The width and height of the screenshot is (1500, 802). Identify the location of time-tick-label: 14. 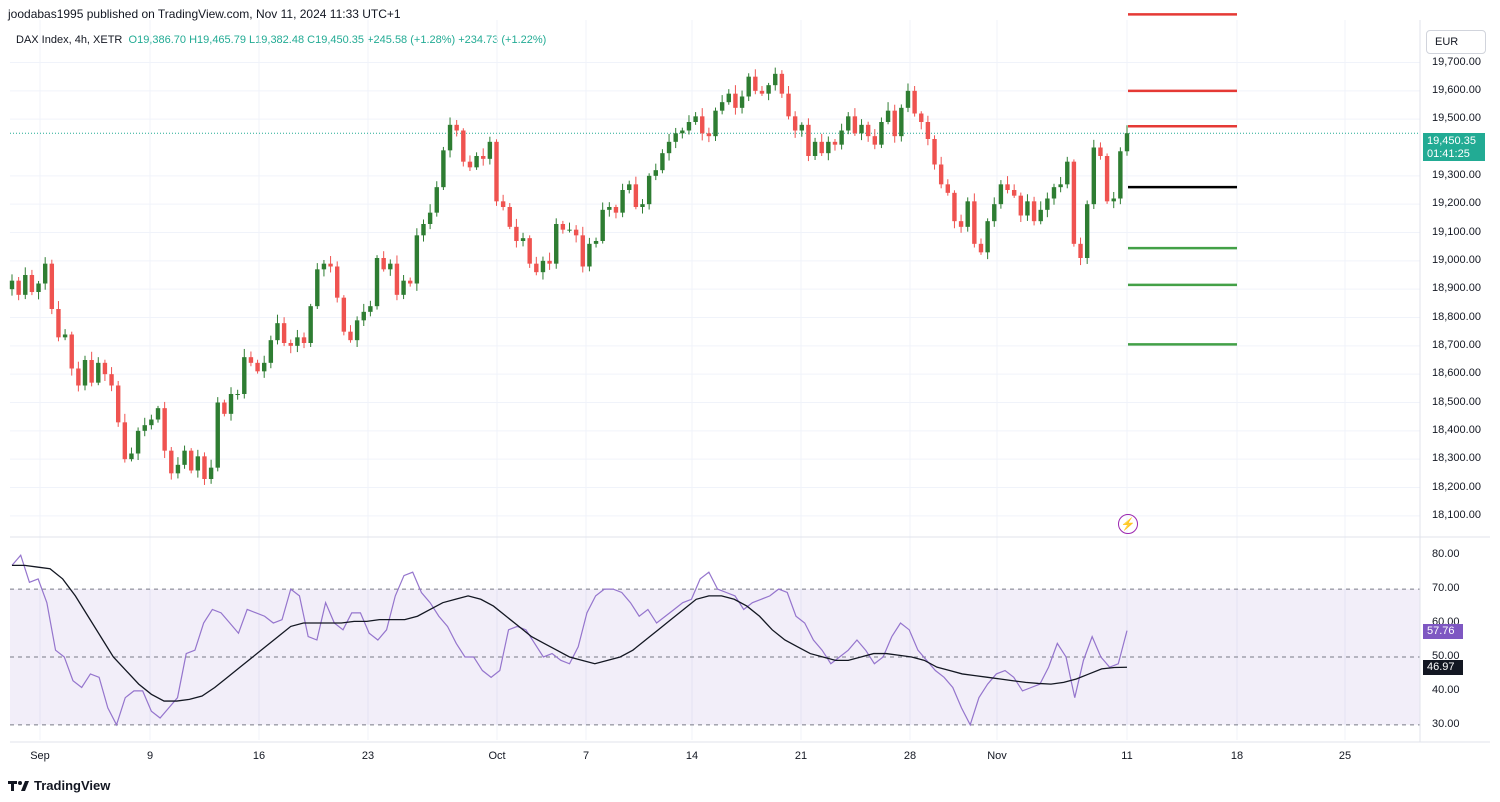
(692, 756).